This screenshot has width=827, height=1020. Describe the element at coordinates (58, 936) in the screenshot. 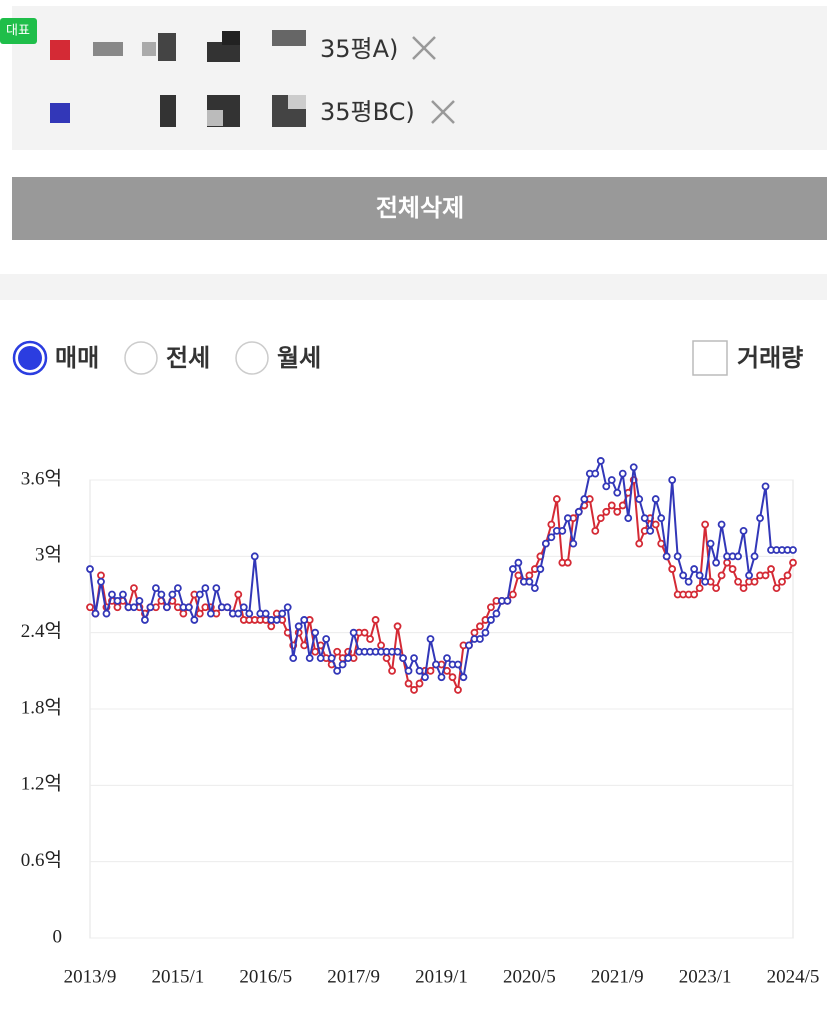

I see `y-tick-label: 0` at that location.